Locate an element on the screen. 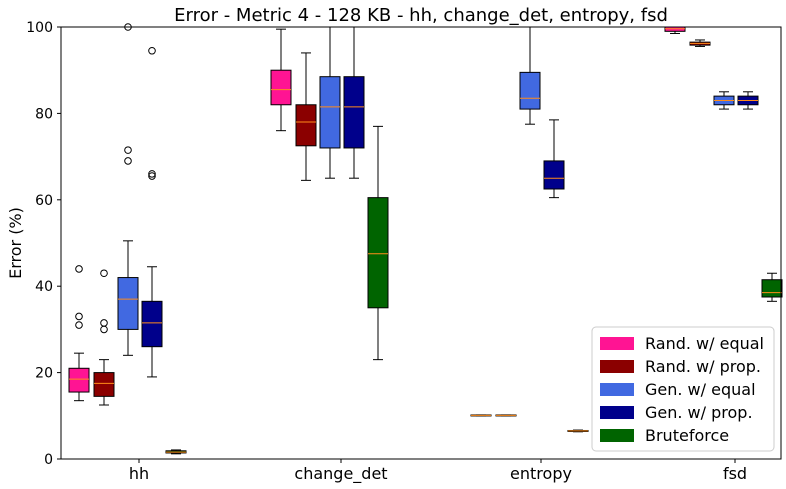  x-category-label: entropy is located at coordinates (541, 473).